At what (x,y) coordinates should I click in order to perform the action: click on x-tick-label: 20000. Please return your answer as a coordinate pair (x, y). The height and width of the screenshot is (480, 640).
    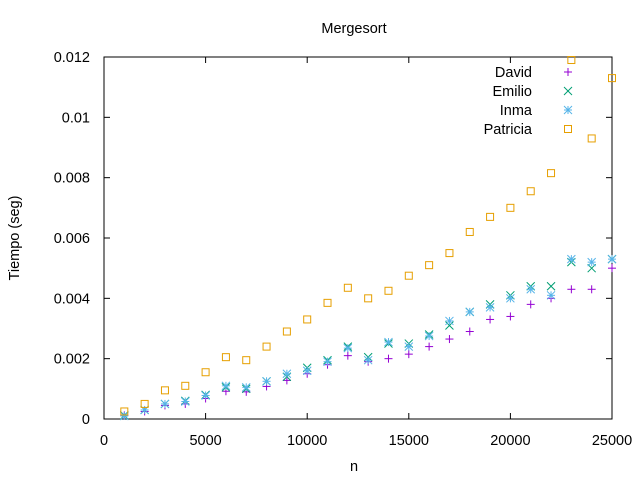
    Looking at the image, I should click on (510, 441).